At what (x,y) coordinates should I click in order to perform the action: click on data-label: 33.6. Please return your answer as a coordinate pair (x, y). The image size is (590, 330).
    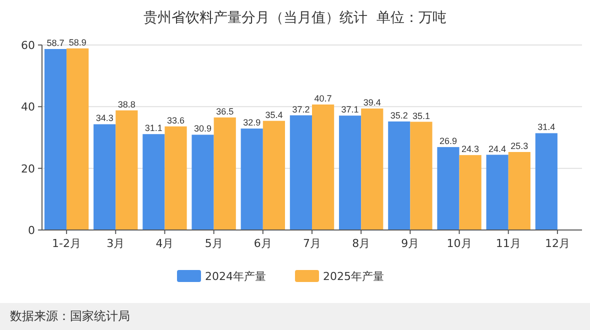
    Looking at the image, I should click on (176, 120).